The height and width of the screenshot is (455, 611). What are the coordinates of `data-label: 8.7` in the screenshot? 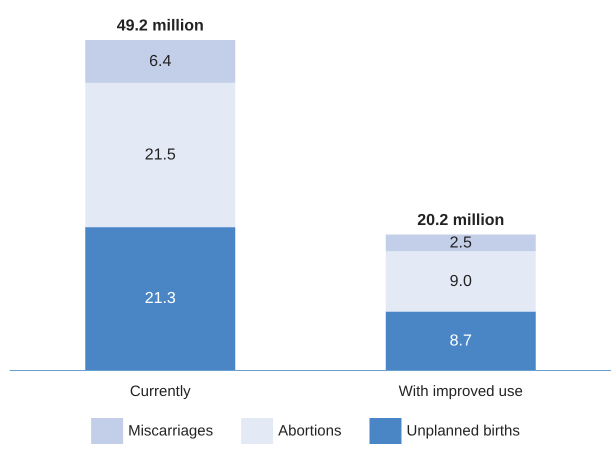 It's located at (461, 341).